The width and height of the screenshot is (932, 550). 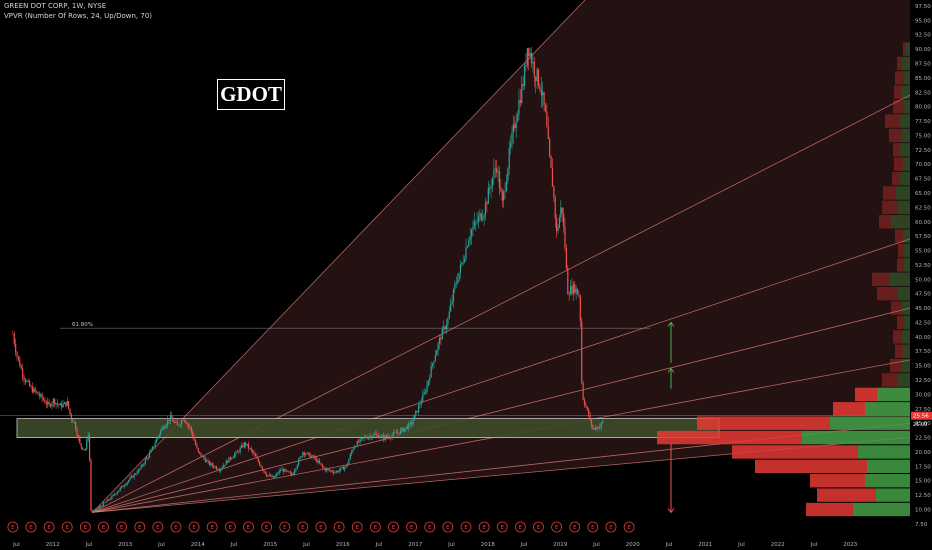 I want to click on indicator-legend: VPVR (Number Of Rows, 24, Up/Down, 70), so click(x=78, y=16).